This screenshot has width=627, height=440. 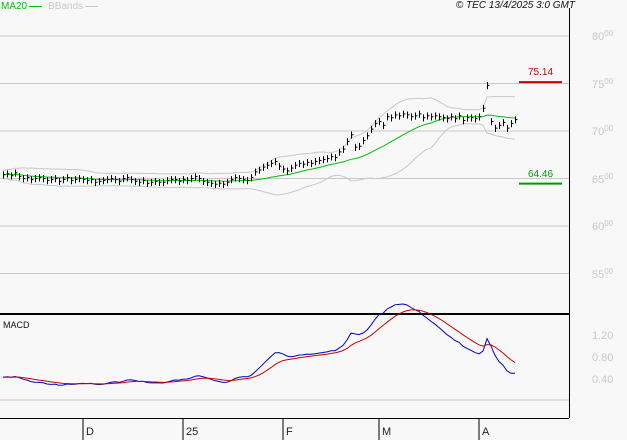 I want to click on bband-upper, so click(x=259, y=135).